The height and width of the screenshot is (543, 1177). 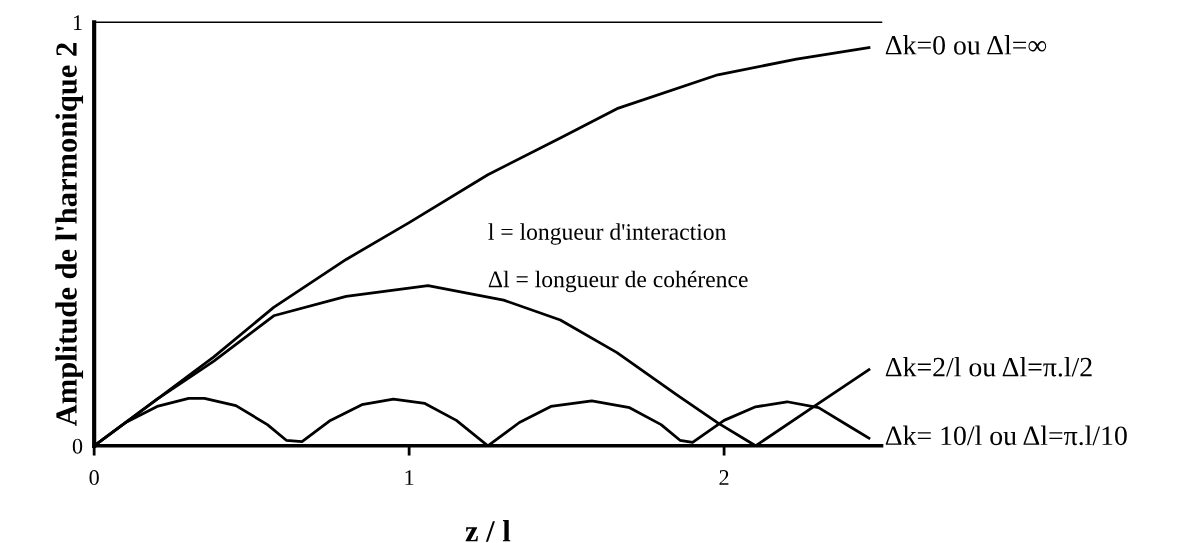 I want to click on annotation: Δl = longueur de cohérence, so click(x=618, y=281).